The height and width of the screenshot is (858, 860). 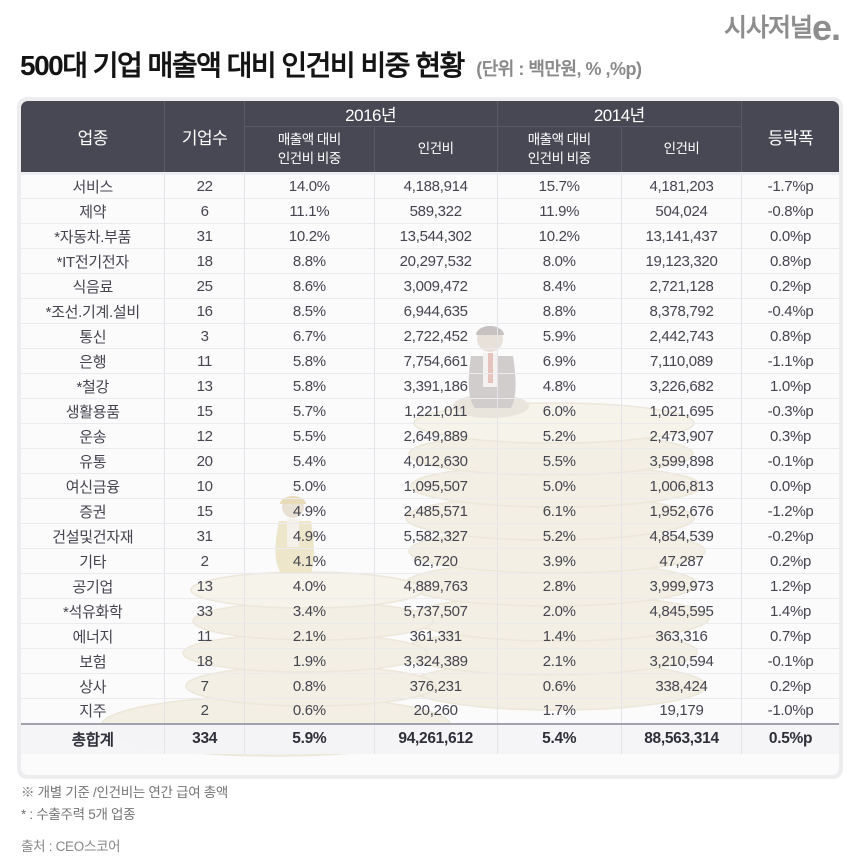 I want to click on cell-ratio-2014: 0.6%, so click(x=559, y=686).